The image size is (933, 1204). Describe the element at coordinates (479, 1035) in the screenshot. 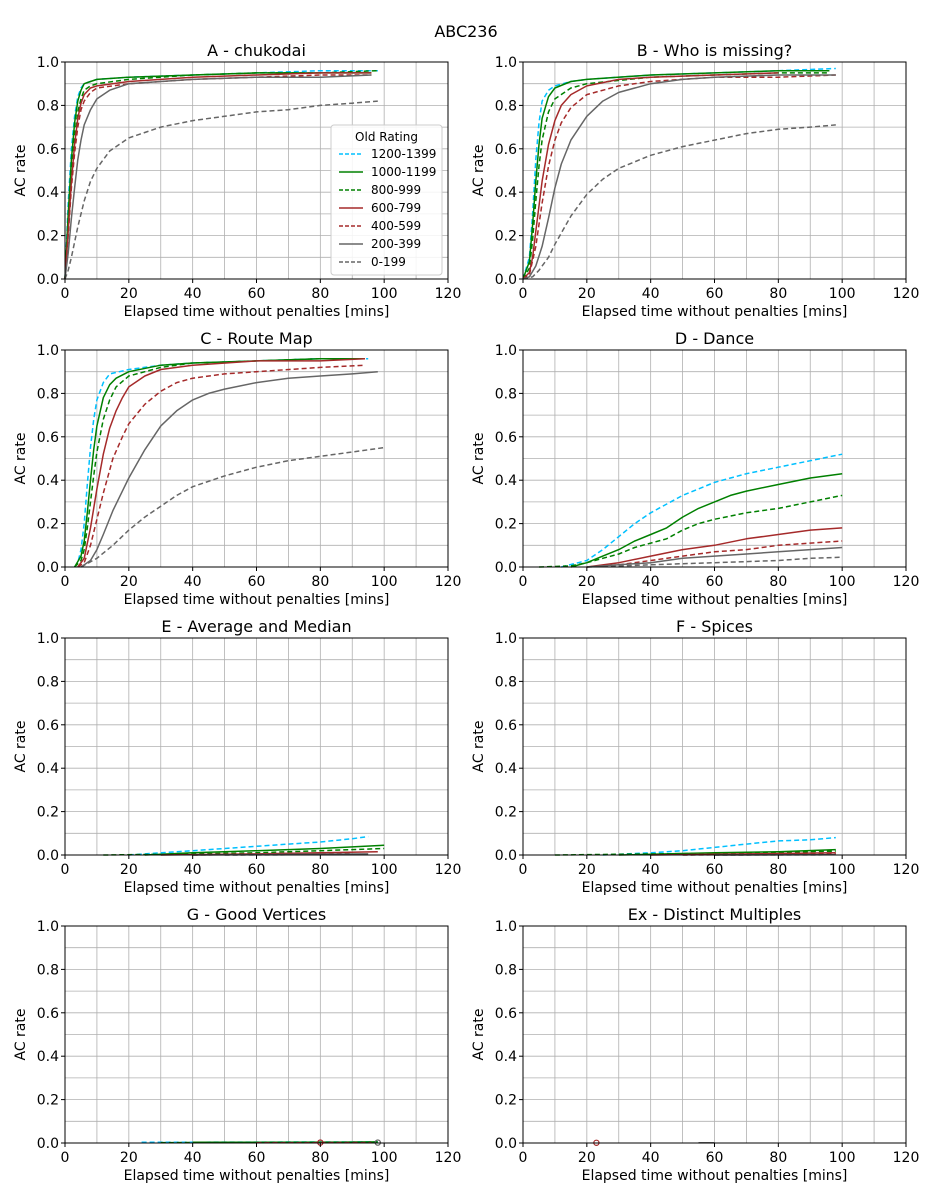

I see `panel-8-y-axis-label: AC rate` at that location.